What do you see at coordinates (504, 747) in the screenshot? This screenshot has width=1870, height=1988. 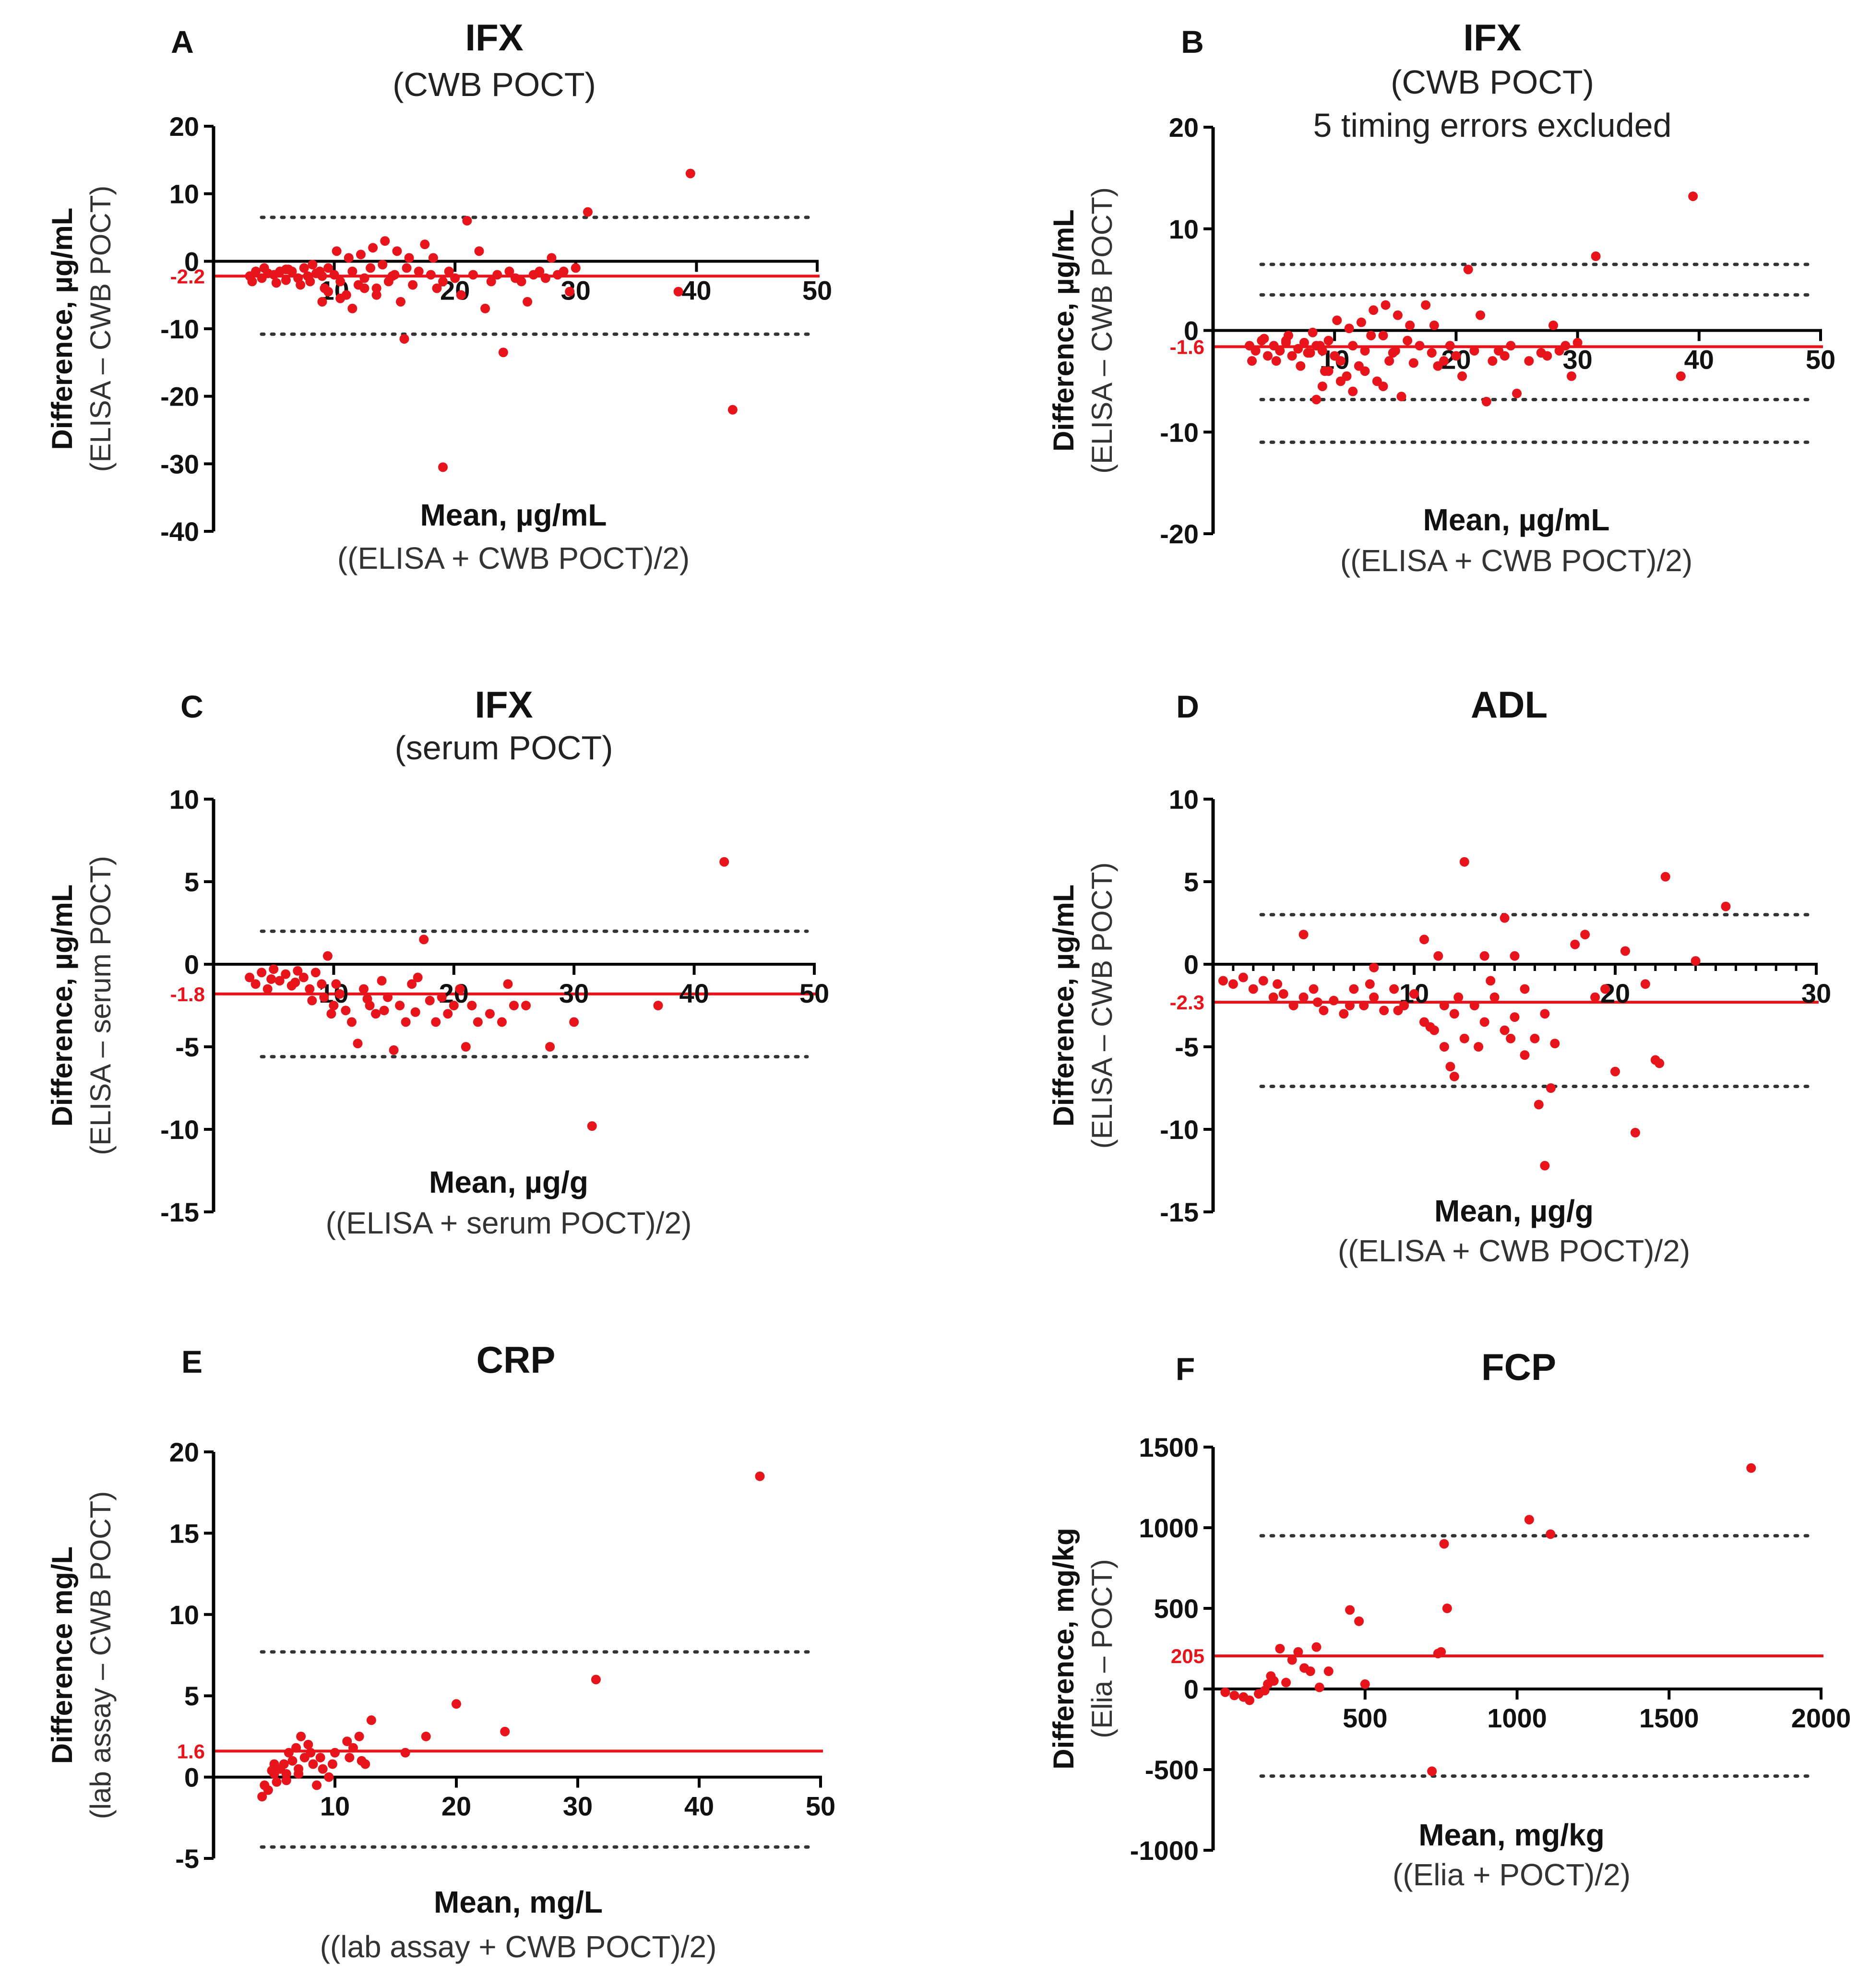 I see `panel-subtitle: (serum POCT)` at bounding box center [504, 747].